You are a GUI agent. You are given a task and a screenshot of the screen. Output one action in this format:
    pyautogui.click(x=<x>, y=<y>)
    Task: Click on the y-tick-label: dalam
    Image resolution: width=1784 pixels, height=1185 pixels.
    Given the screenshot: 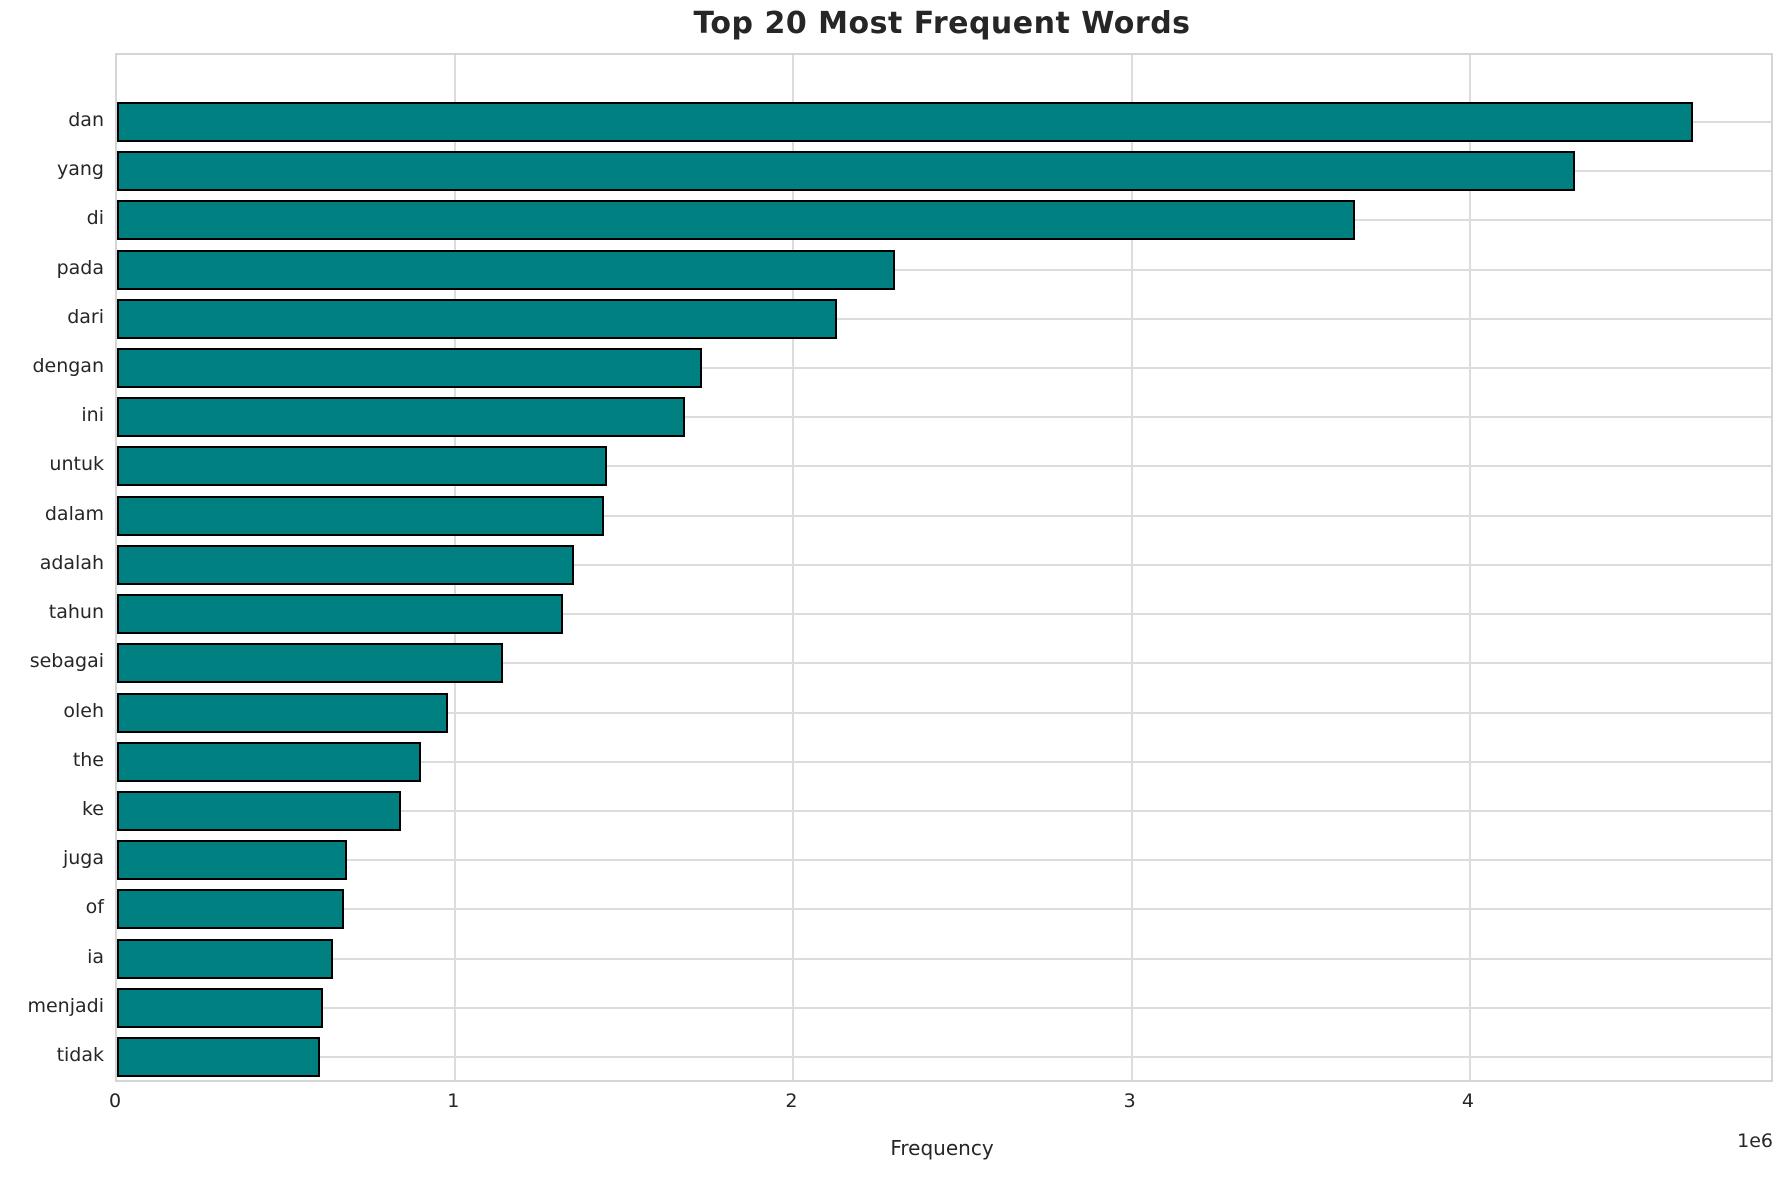 What is the action you would take?
    pyautogui.click(x=74, y=513)
    